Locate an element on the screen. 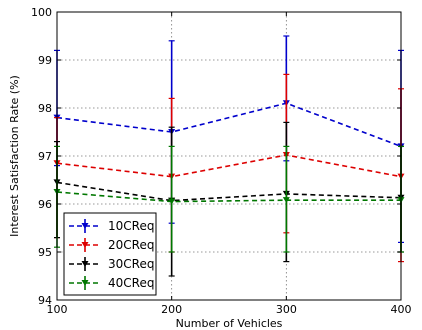 Image resolution: width=422 pixels, height=330 pixels. y-tick-label: 99 is located at coordinates (45, 60).